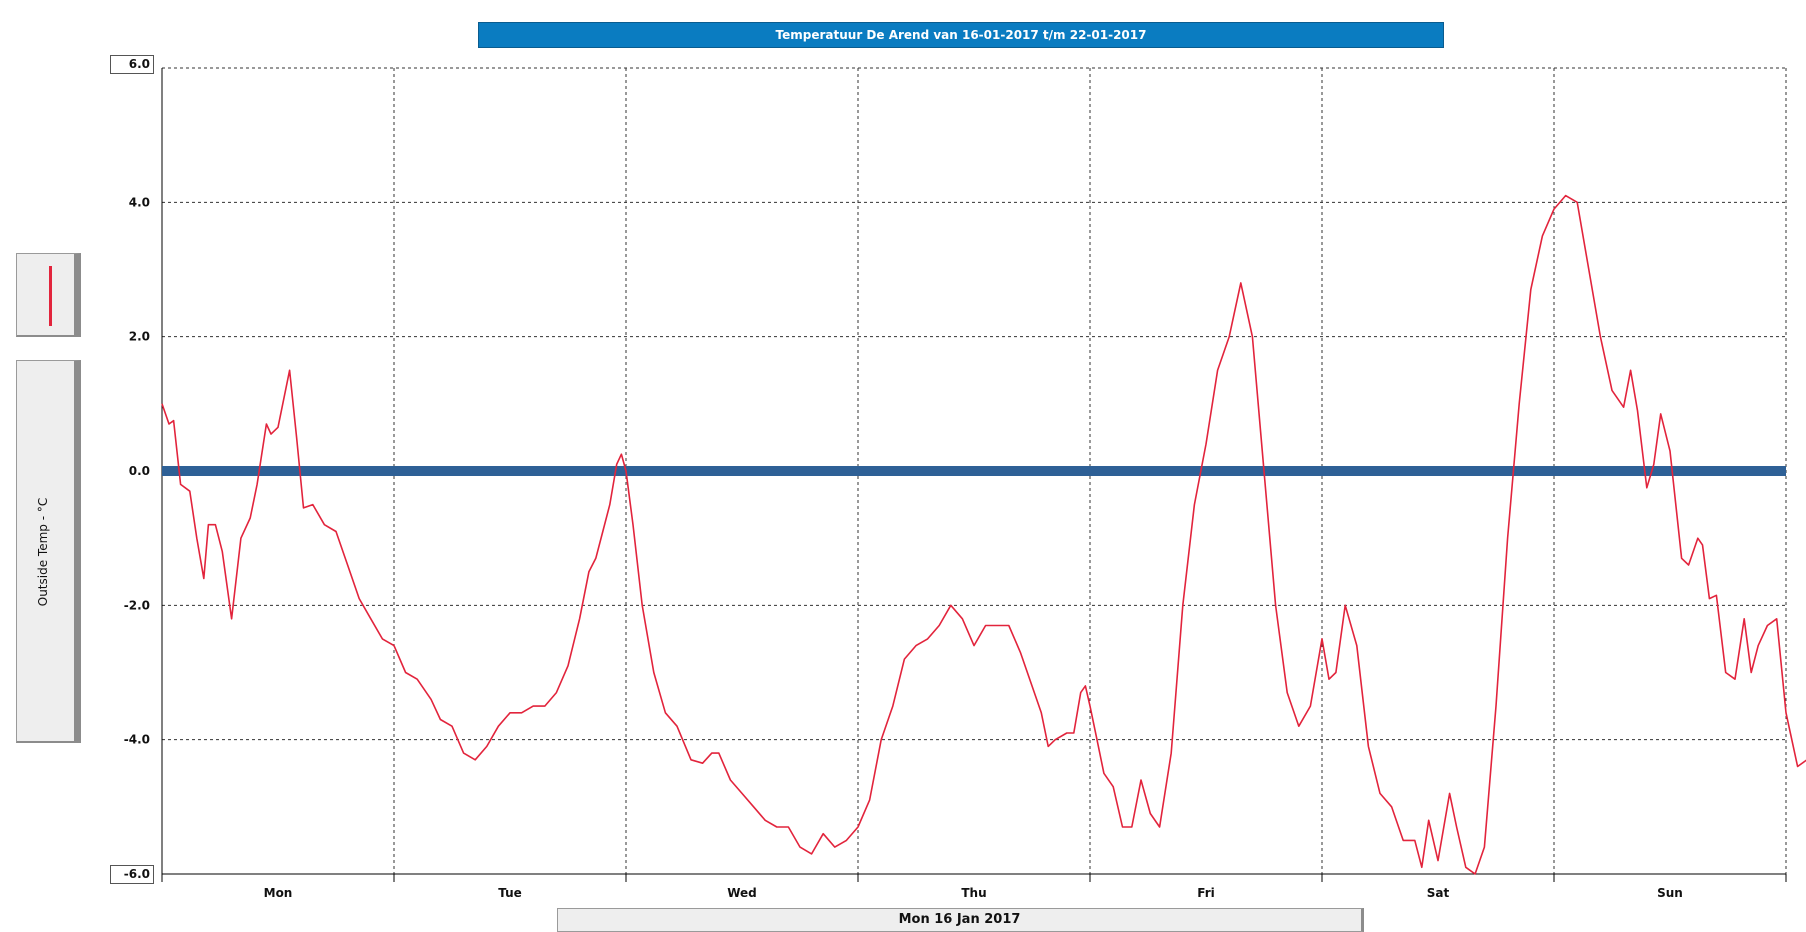 The height and width of the screenshot is (932, 1806). What do you see at coordinates (960, 920) in the screenshot?
I see `date-range-label: Mon 16 Jan 2017` at bounding box center [960, 920].